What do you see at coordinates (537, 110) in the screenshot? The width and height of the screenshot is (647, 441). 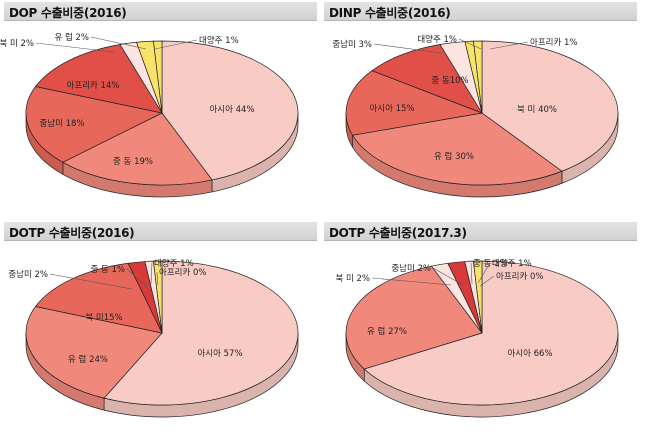 I see `data-label: 북 미 40%` at bounding box center [537, 110].